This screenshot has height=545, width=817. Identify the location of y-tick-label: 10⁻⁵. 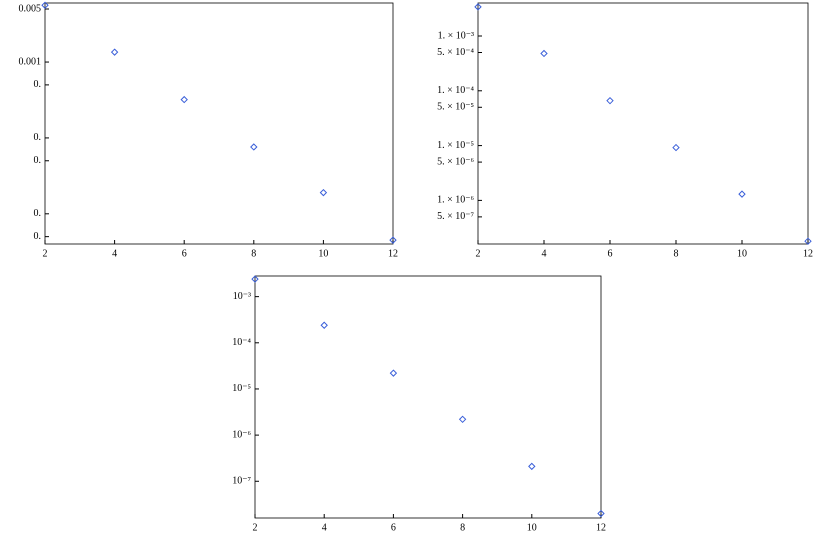
(241, 388).